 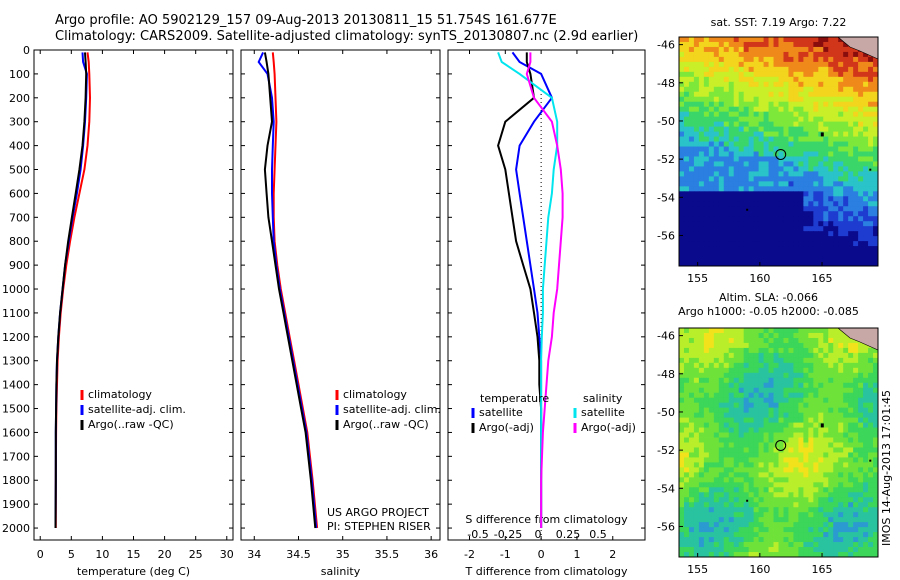 I want to click on x-axis-label: salinity, so click(x=341, y=571).